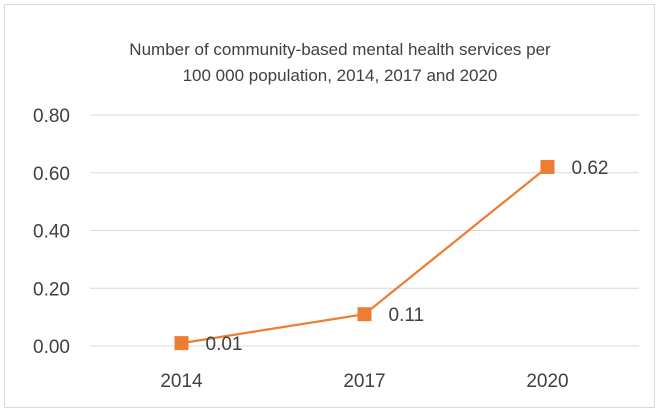 The height and width of the screenshot is (408, 667). I want to click on x-tick-label: 2014, so click(181, 381).